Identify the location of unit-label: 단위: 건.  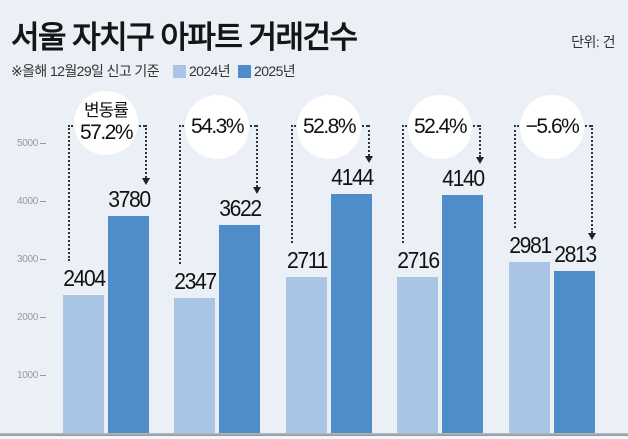
(593, 42).